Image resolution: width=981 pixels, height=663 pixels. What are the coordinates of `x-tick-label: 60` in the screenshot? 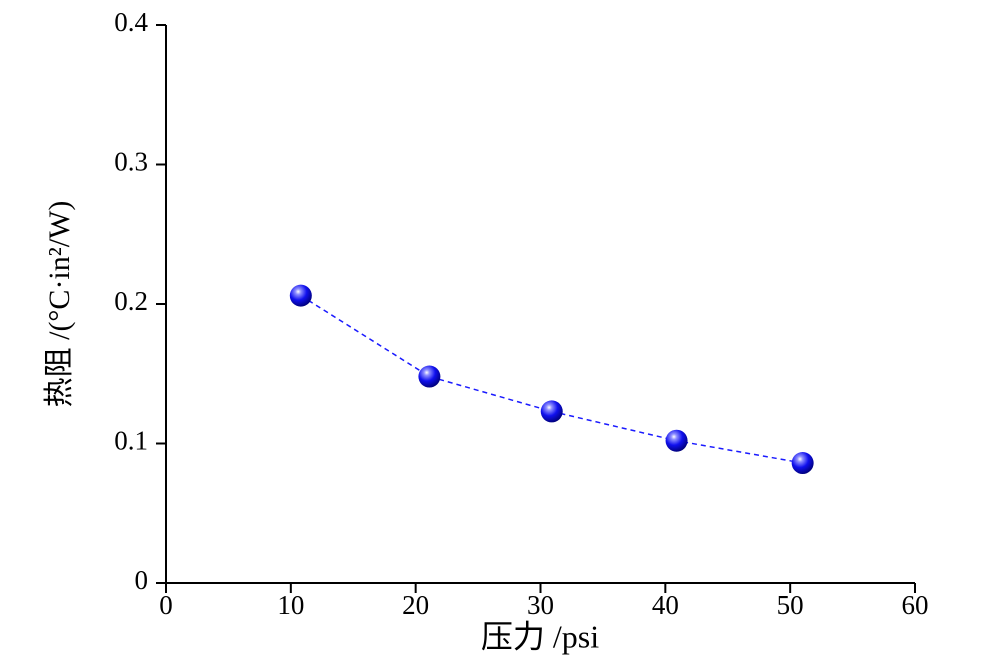 It's located at (915, 605).